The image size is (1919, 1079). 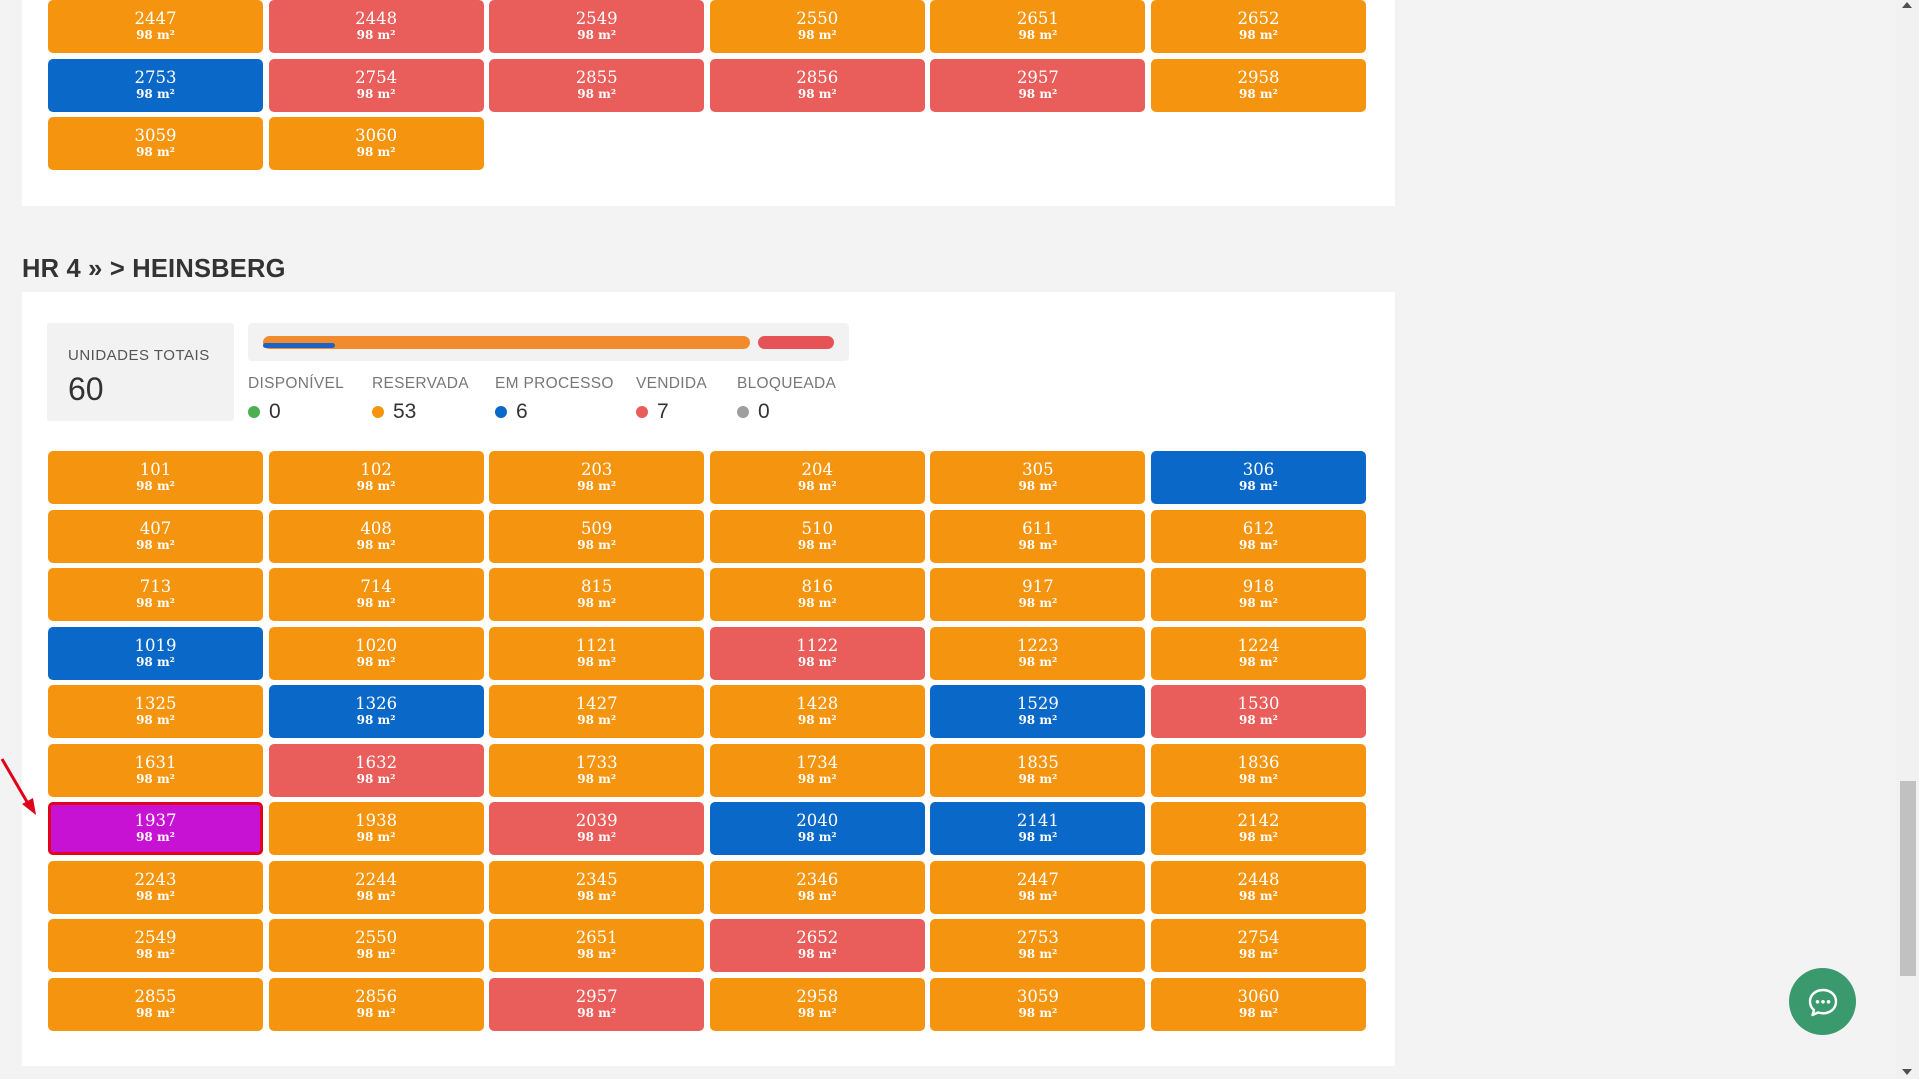 I want to click on unit-1121-button: 1121 98 m², so click(x=597, y=653).